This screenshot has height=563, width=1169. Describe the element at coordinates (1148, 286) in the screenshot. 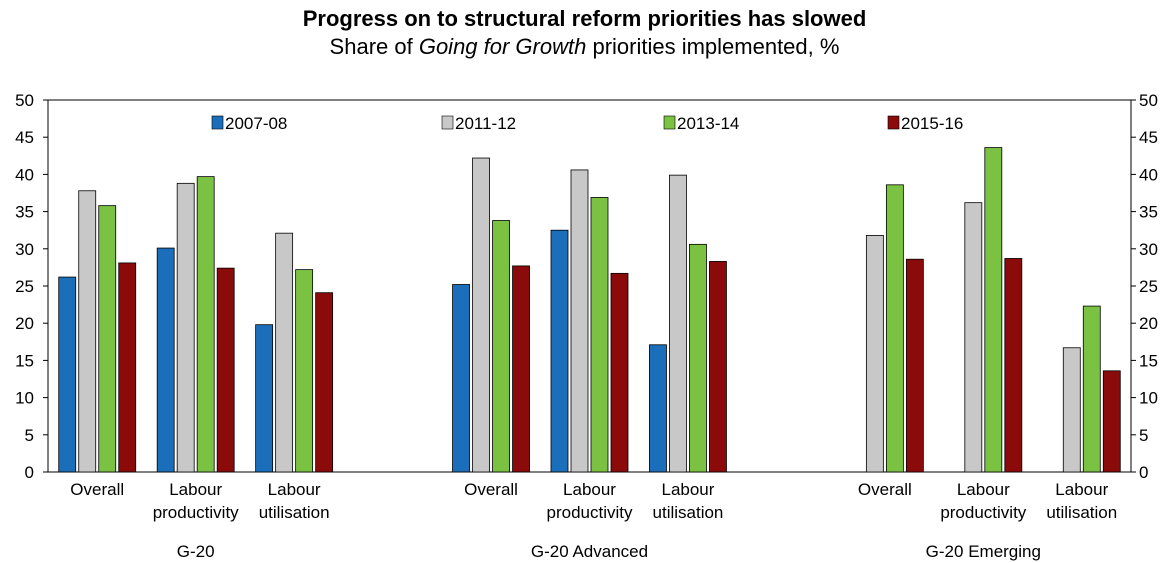

I see `right-tick-label: 25` at that location.